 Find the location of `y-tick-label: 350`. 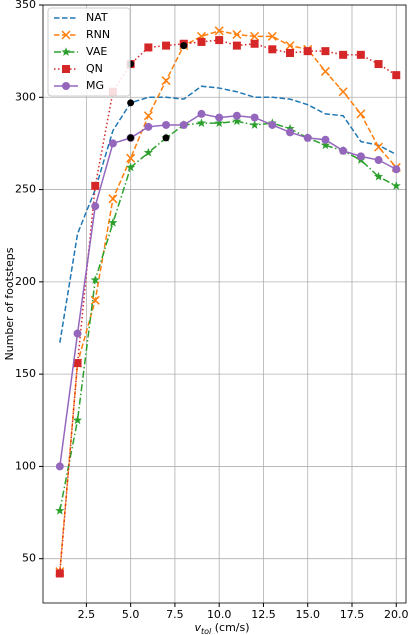

y-tick-label: 350 is located at coordinates (25, 5).